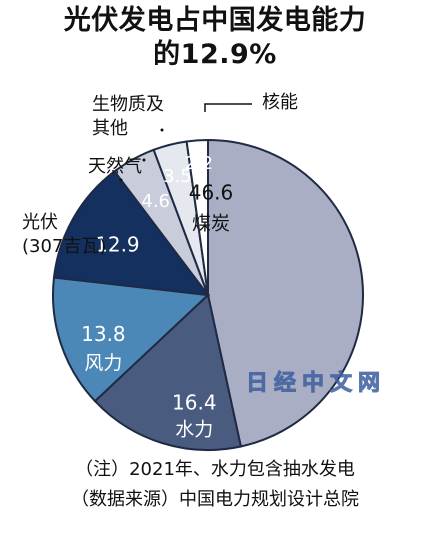 The width and height of the screenshot is (430, 546). Describe the element at coordinates (211, 224) in the screenshot. I see `category-label-1: 煤炭` at that location.